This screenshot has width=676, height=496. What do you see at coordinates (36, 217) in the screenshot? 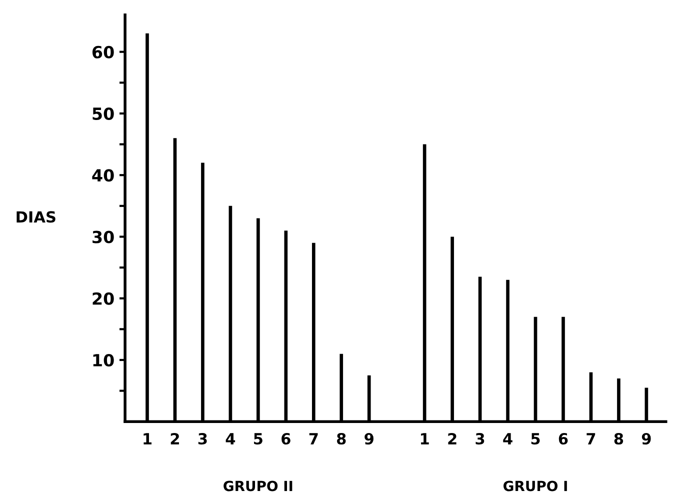
I see `y-axis-title: DIAS` at bounding box center [36, 217].